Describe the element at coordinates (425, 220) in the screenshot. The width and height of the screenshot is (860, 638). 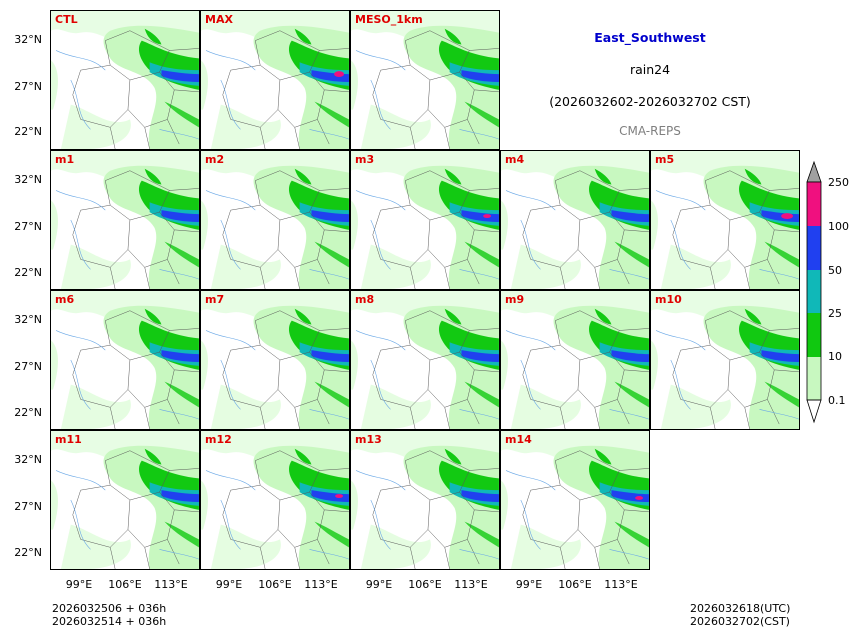
I see `map-panel: m3` at that location.